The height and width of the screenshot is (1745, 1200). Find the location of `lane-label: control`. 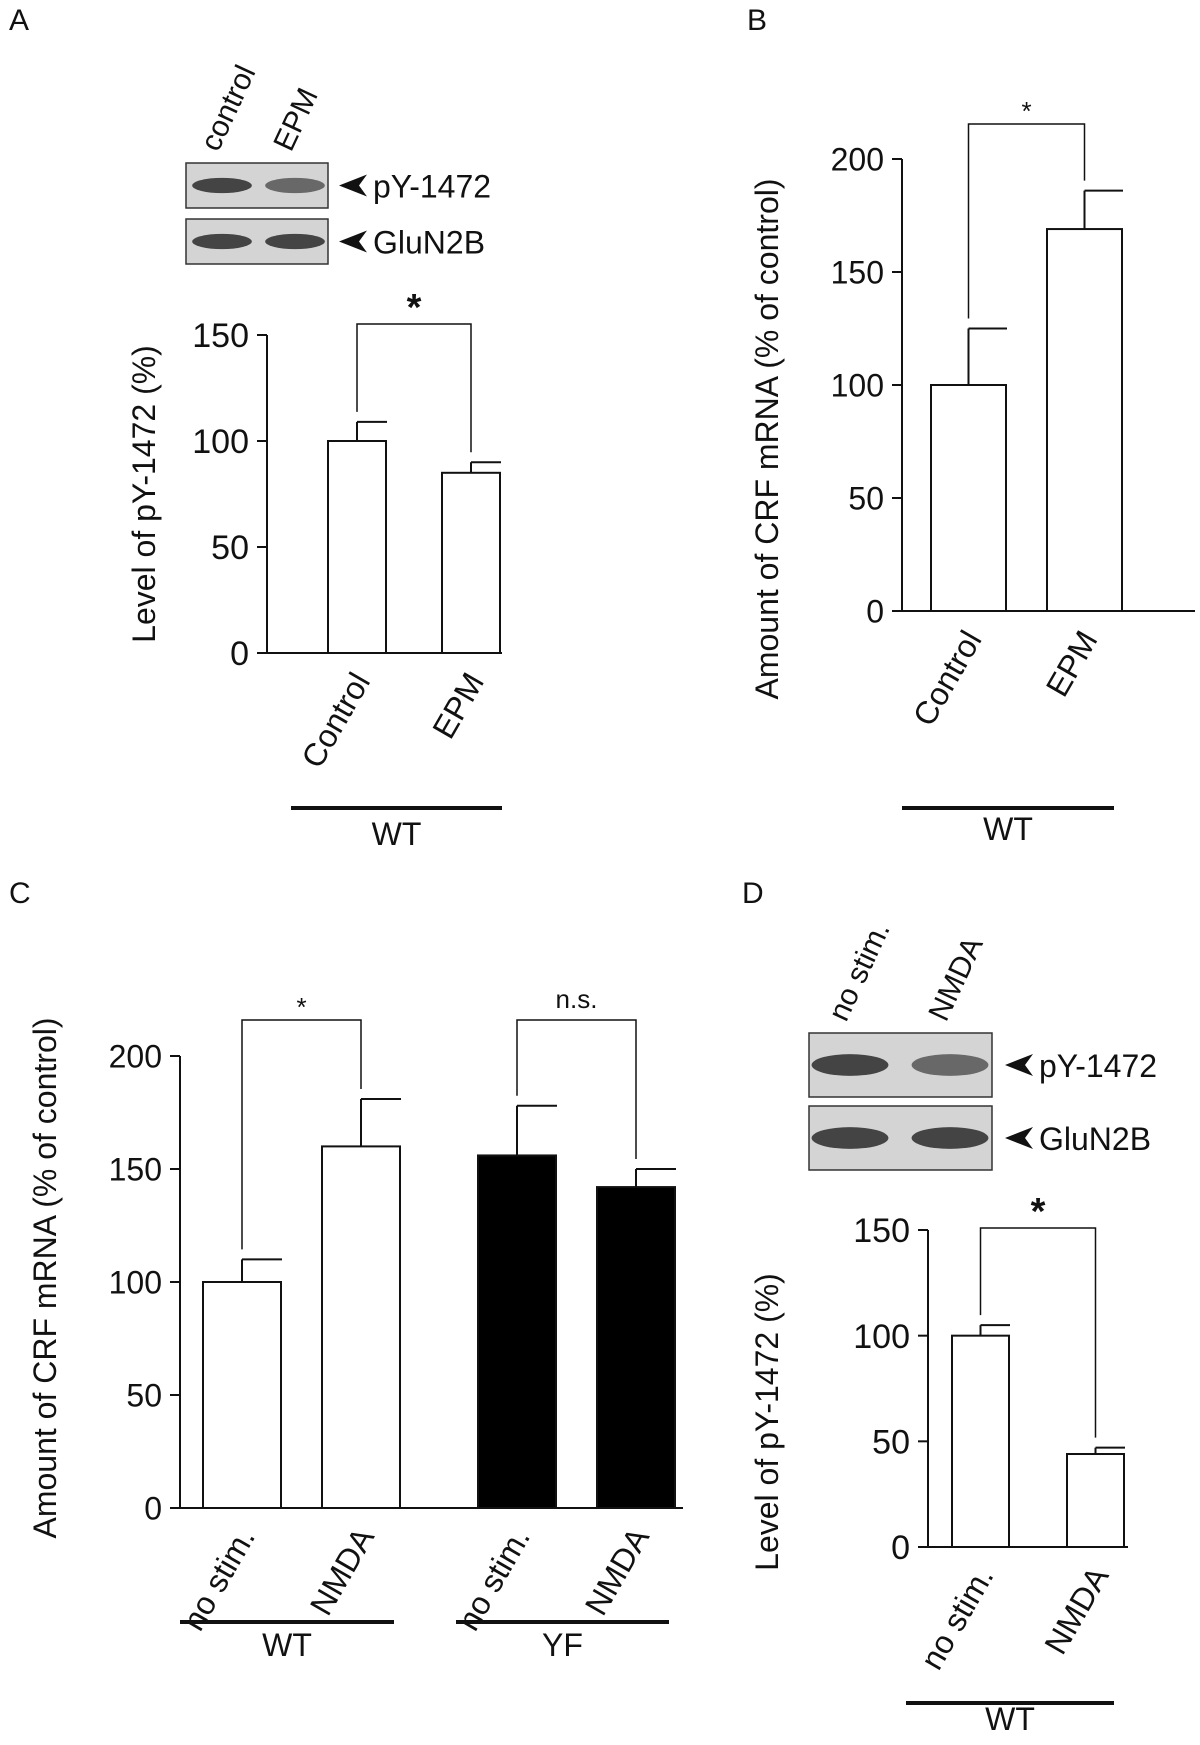

lane-label: control is located at coordinates (228, 108).